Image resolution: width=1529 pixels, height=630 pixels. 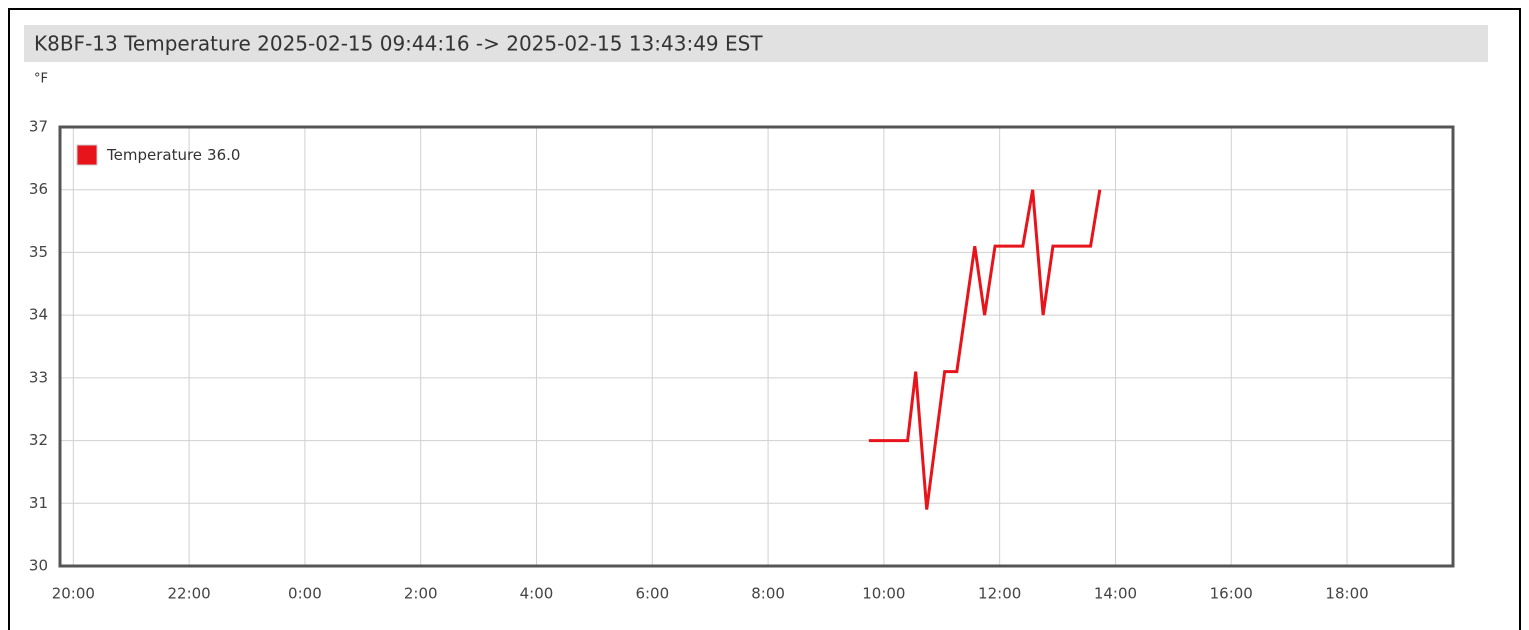 I want to click on x-tick-label: 22:00, so click(x=188, y=594).